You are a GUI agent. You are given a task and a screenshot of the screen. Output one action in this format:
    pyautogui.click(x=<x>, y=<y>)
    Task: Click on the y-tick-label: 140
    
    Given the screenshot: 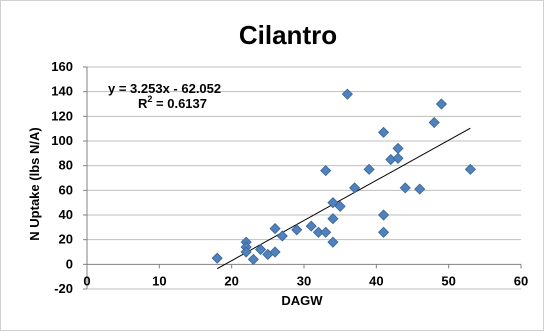 What is the action you would take?
    pyautogui.click(x=62, y=91)
    